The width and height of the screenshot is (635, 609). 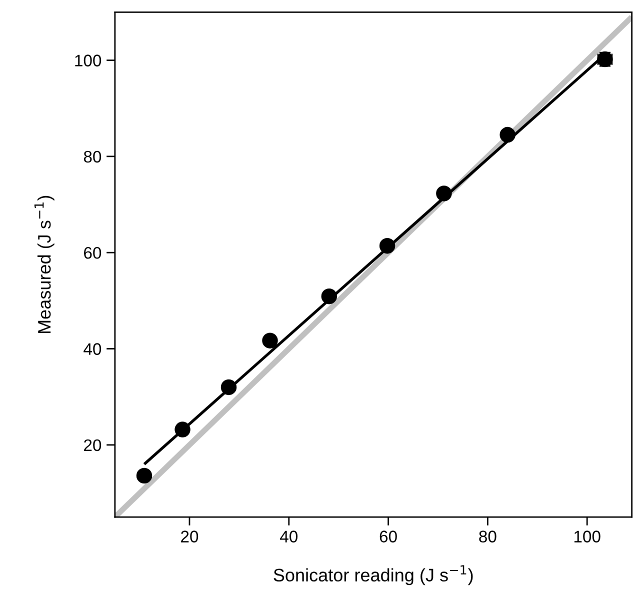 What do you see at coordinates (93, 252) in the screenshot?
I see `y-tick-label: 60` at bounding box center [93, 252].